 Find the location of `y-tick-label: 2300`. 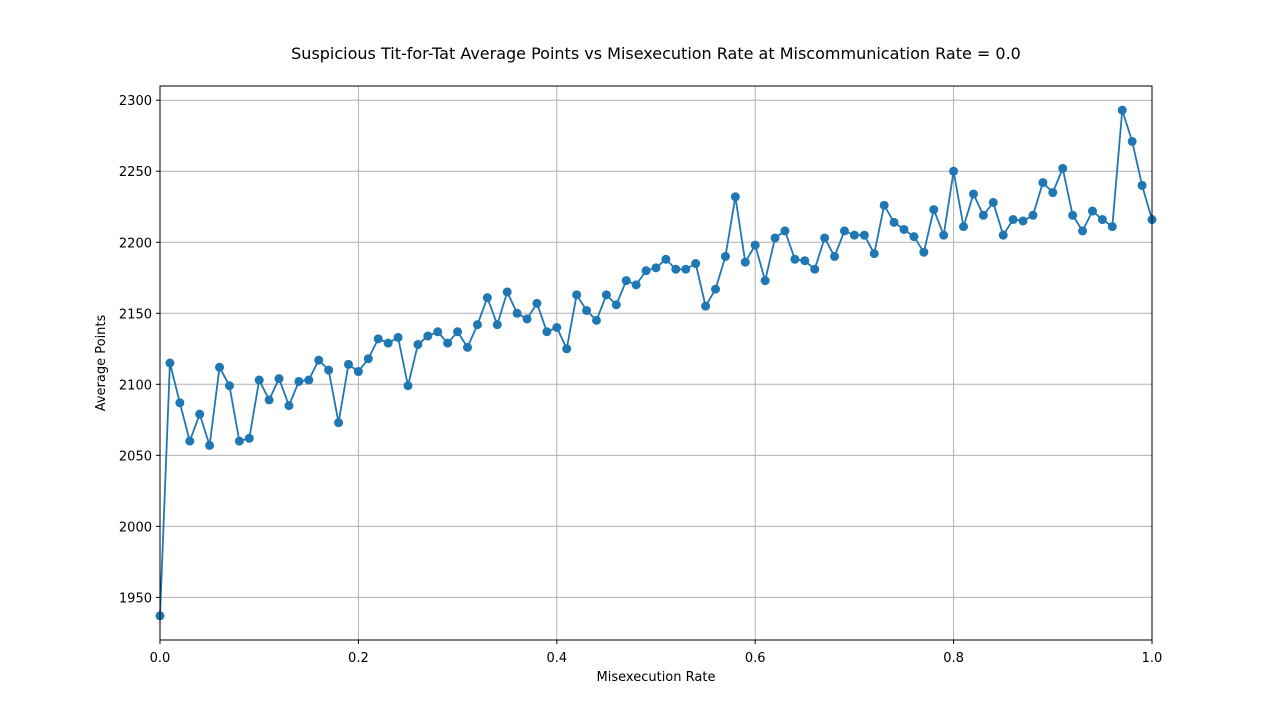

y-tick-label: 2300 is located at coordinates (135, 101).